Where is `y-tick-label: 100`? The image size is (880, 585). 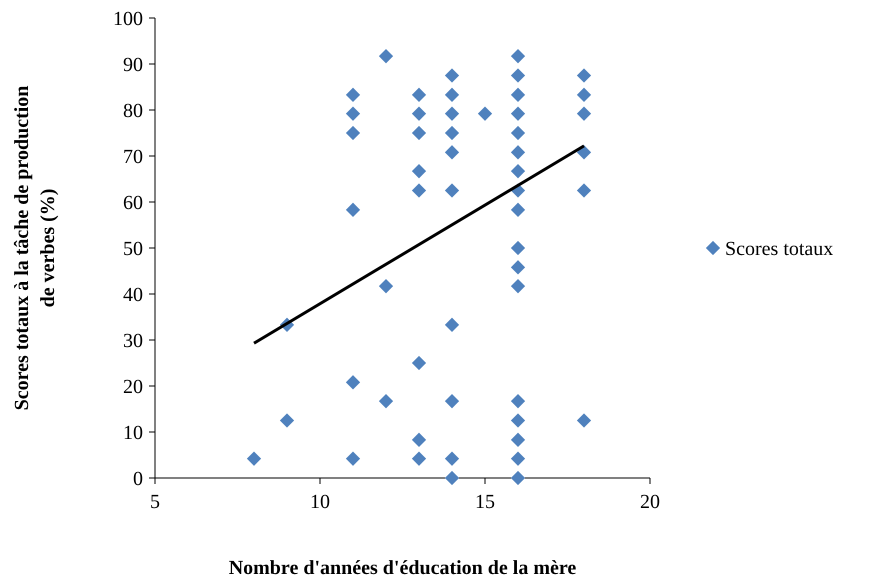 y-tick-label: 100 is located at coordinates (128, 19).